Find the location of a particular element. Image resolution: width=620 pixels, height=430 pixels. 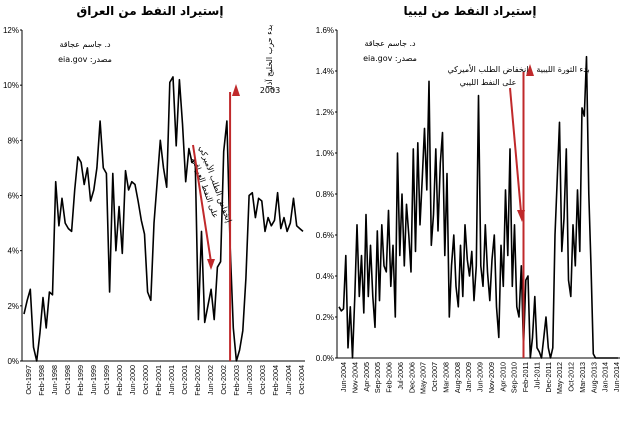

iraq-x-tick-label: Jun-2003 is located at coordinates (249, 380).